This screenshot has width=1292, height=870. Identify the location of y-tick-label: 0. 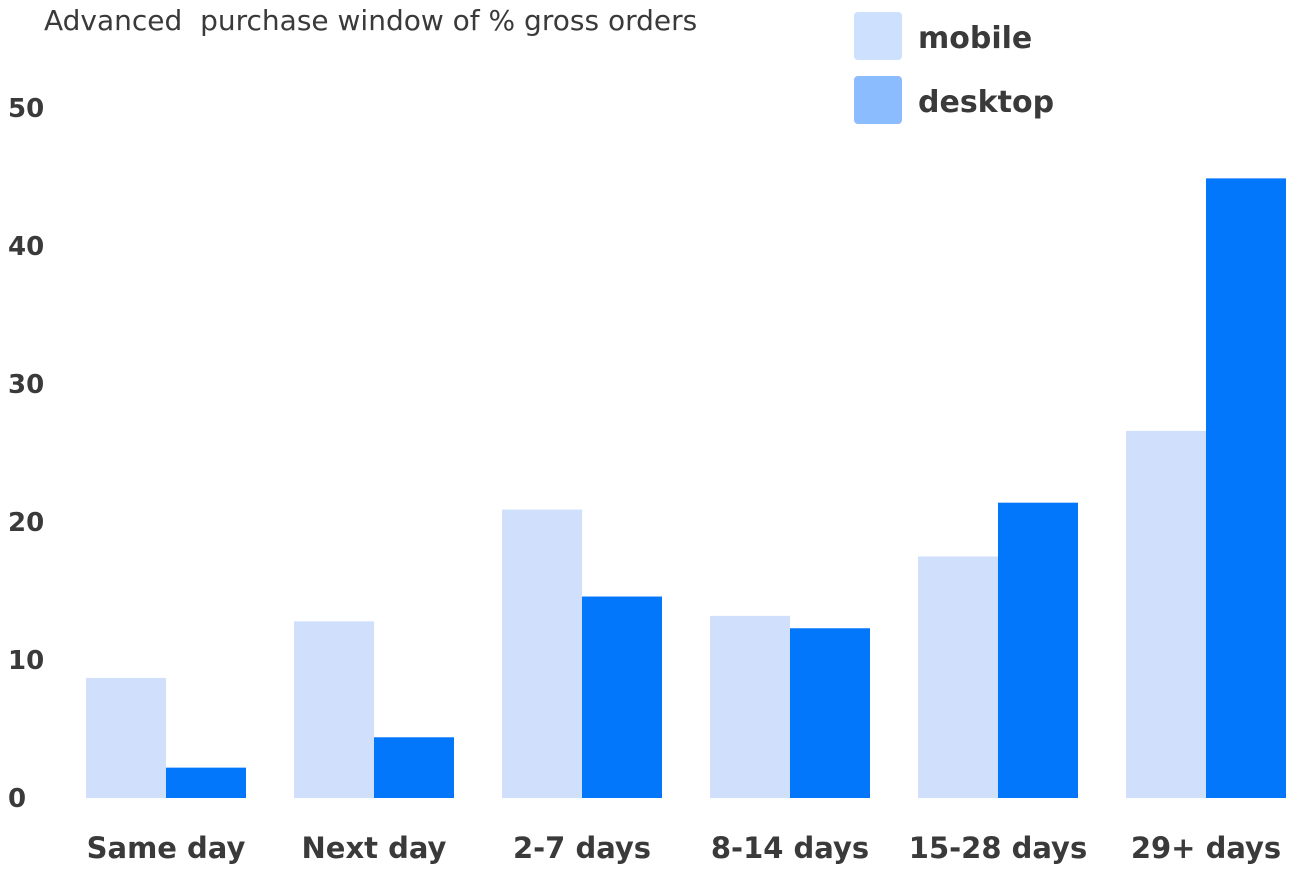
(17, 799).